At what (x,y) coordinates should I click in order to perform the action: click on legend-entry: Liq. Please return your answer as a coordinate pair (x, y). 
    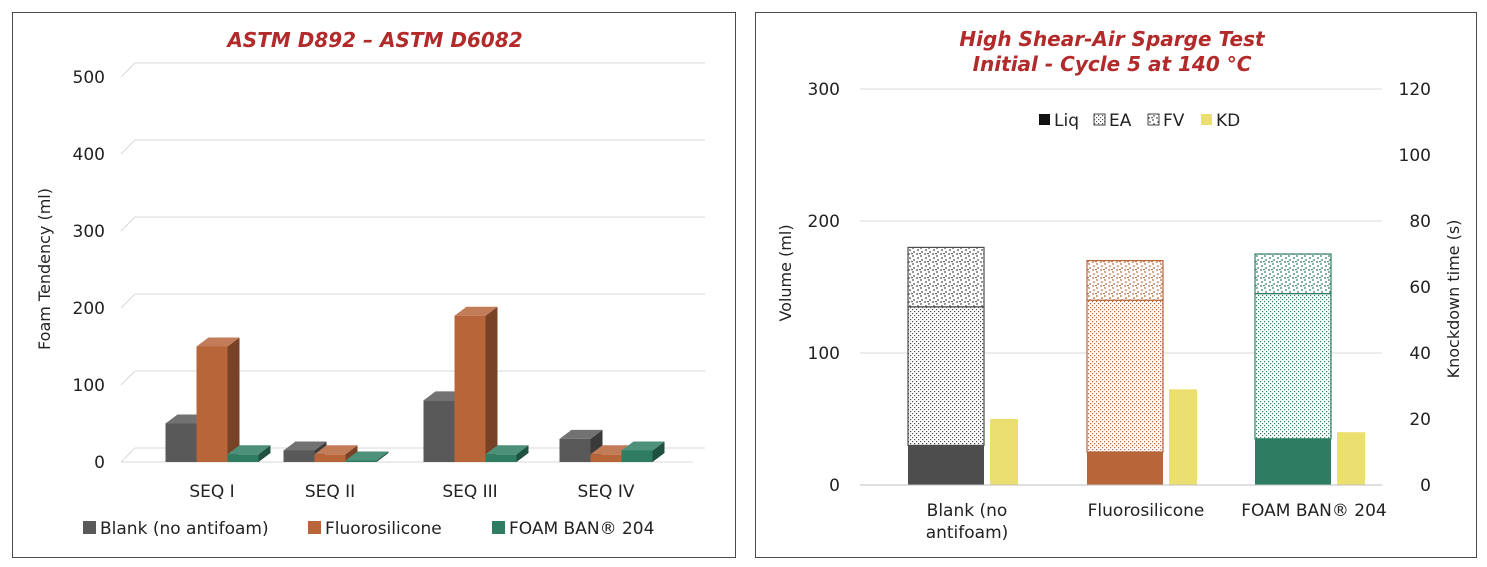
    Looking at the image, I should click on (1059, 121).